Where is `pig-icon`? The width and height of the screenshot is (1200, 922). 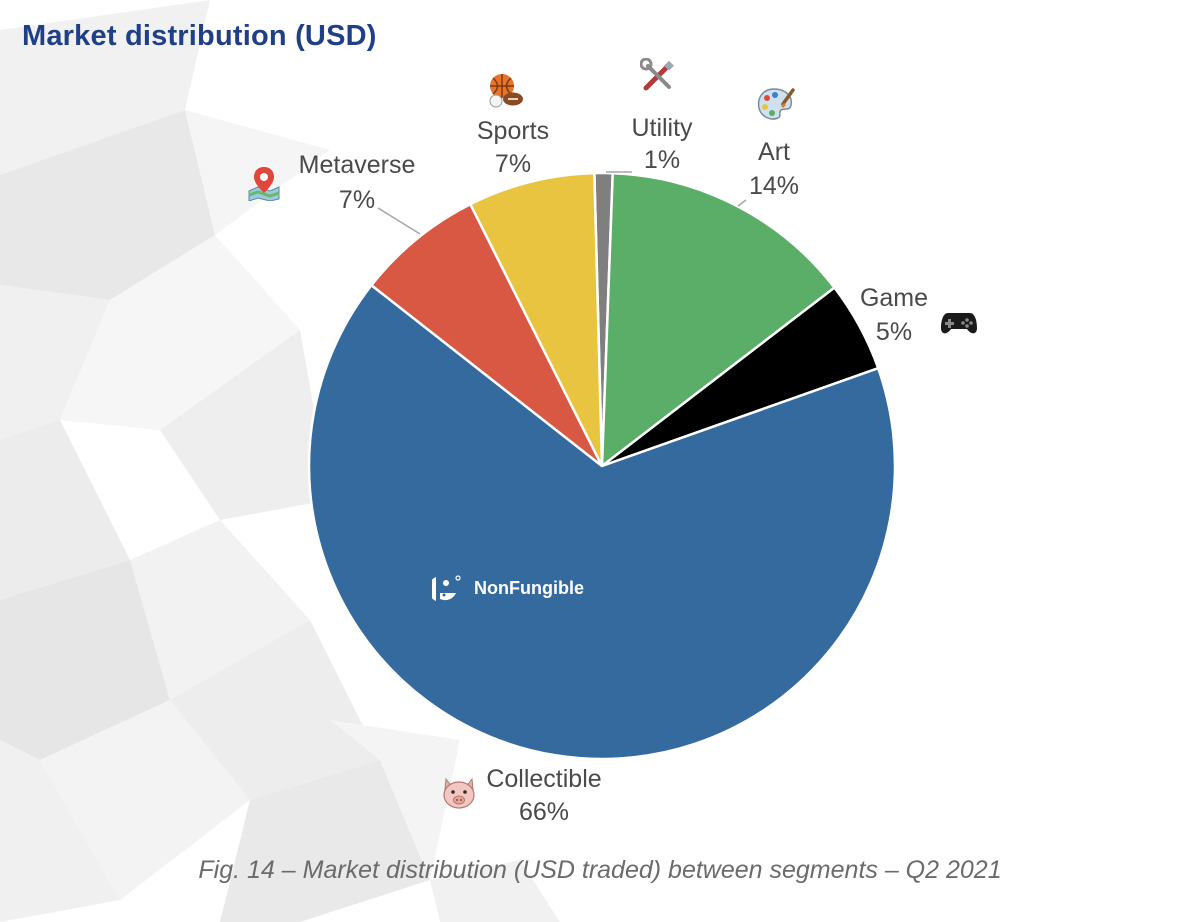
pig-icon is located at coordinates (459, 793).